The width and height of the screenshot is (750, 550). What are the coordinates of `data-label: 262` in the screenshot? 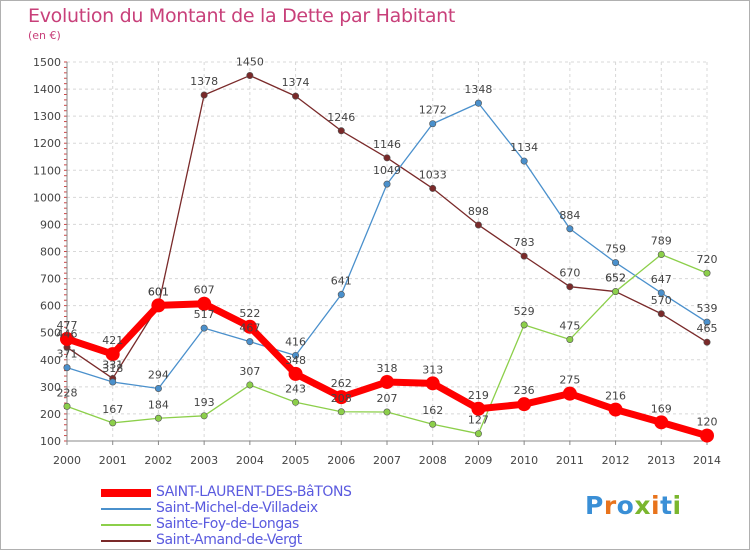 It's located at (341, 383).